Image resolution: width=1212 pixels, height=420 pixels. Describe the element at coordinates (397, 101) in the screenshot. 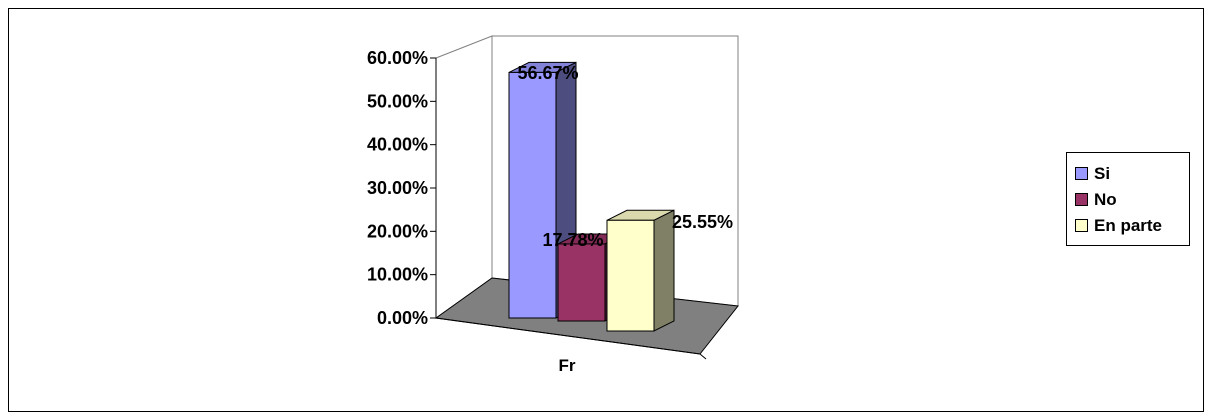

I see `y-tick-label: 50.00%` at that location.